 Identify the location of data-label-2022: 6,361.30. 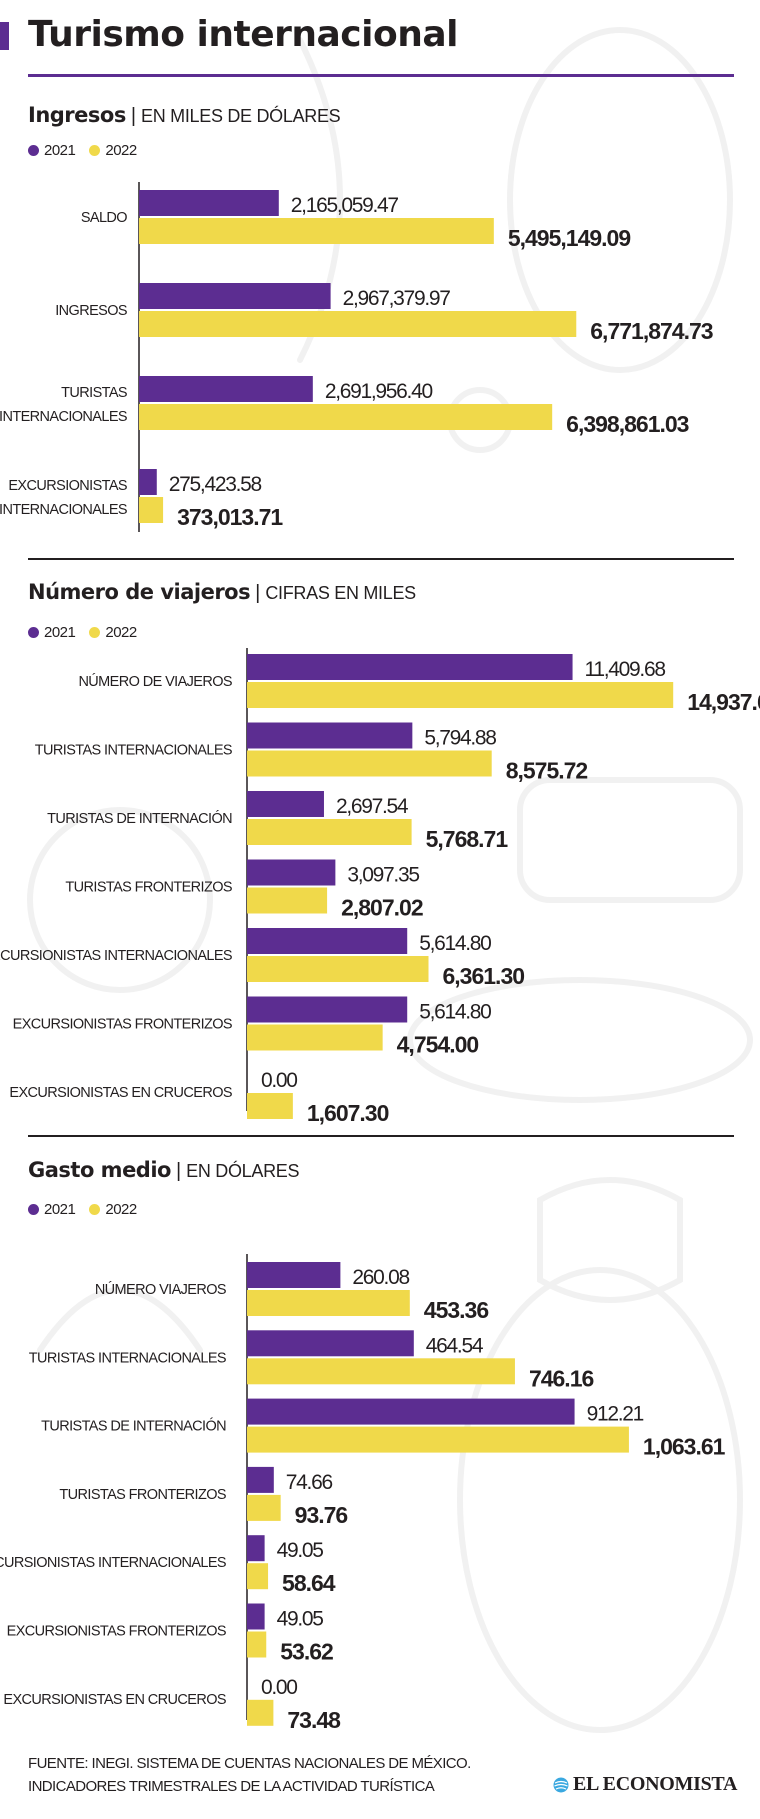
(484, 976).